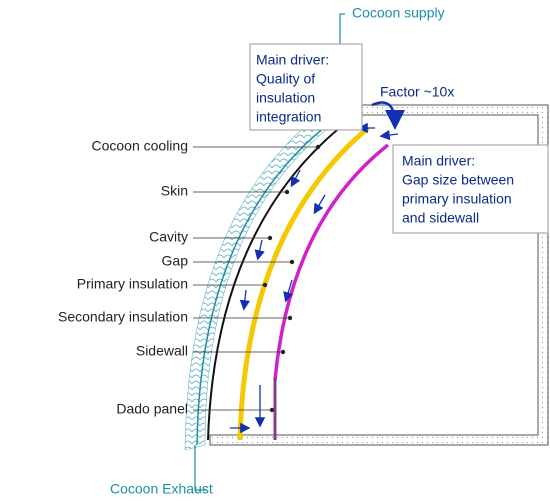  Describe the element at coordinates (162, 351) in the screenshot. I see `layer-label: Sidewall` at that location.